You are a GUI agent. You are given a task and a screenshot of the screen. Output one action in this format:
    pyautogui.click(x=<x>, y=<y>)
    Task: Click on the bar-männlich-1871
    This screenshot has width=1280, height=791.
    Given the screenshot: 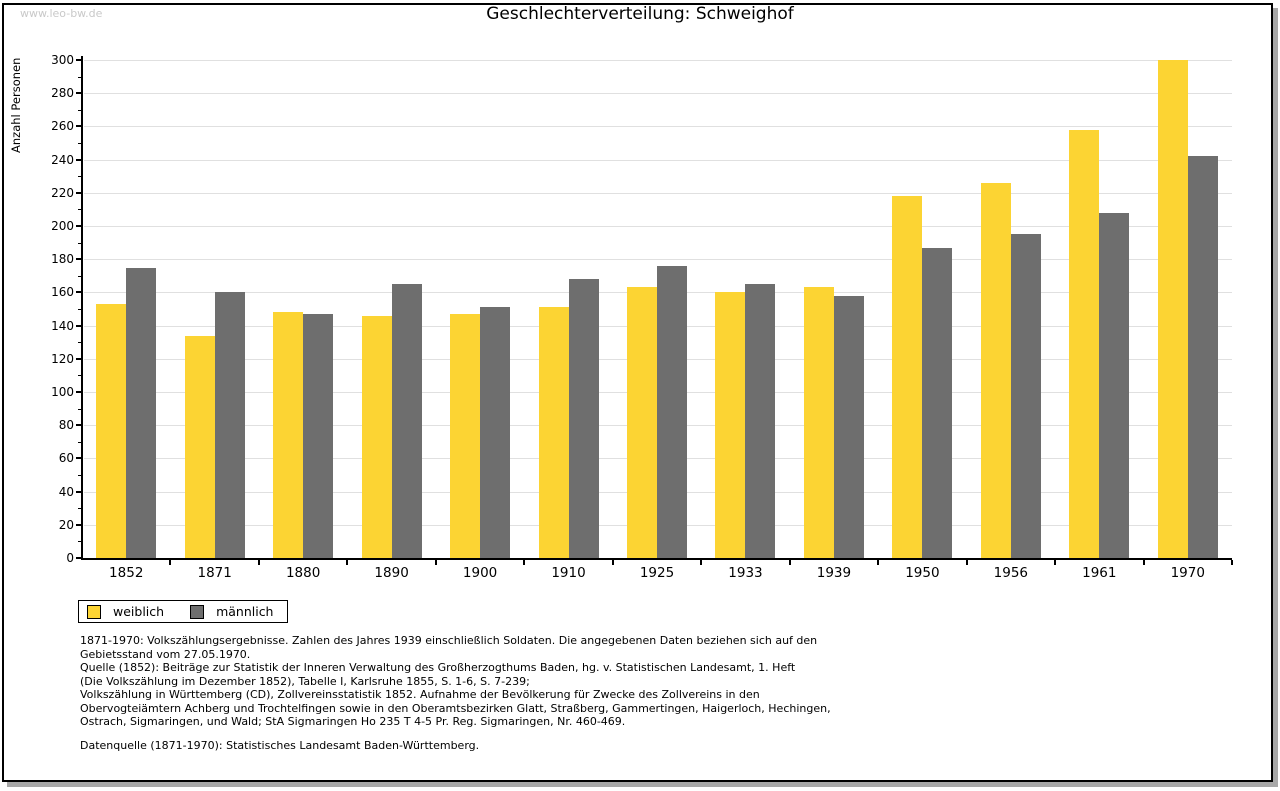 What is the action you would take?
    pyautogui.click(x=229, y=425)
    